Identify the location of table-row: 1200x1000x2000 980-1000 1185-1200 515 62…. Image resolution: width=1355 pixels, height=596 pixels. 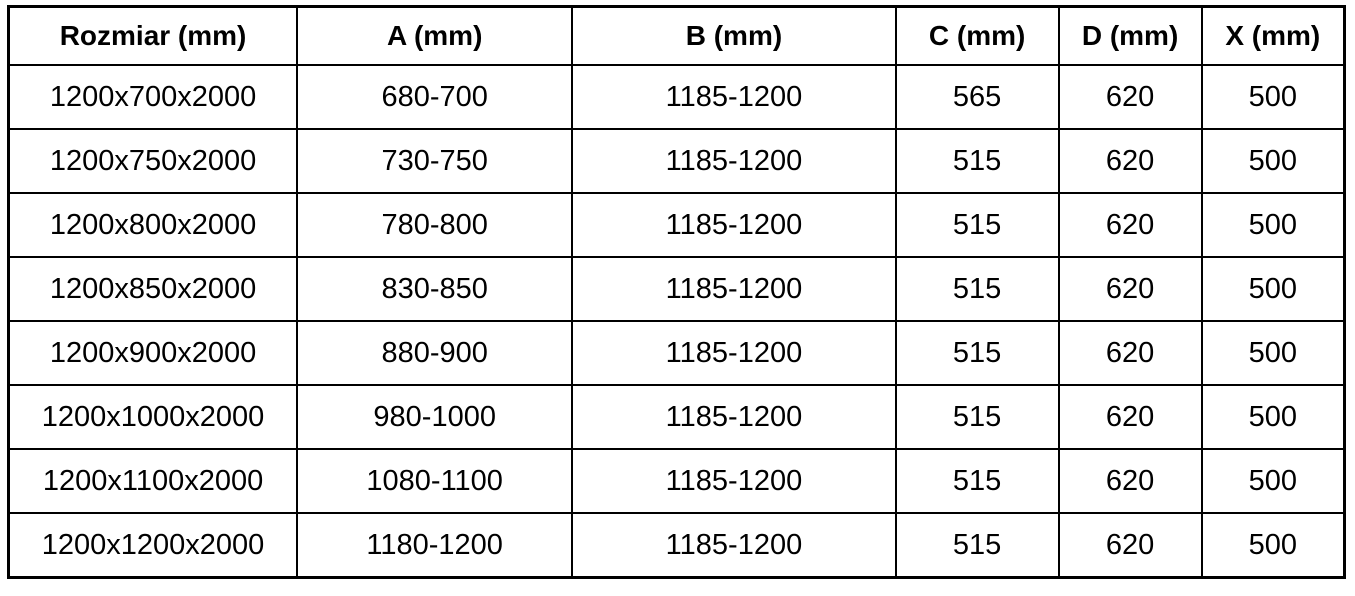
(676, 417).